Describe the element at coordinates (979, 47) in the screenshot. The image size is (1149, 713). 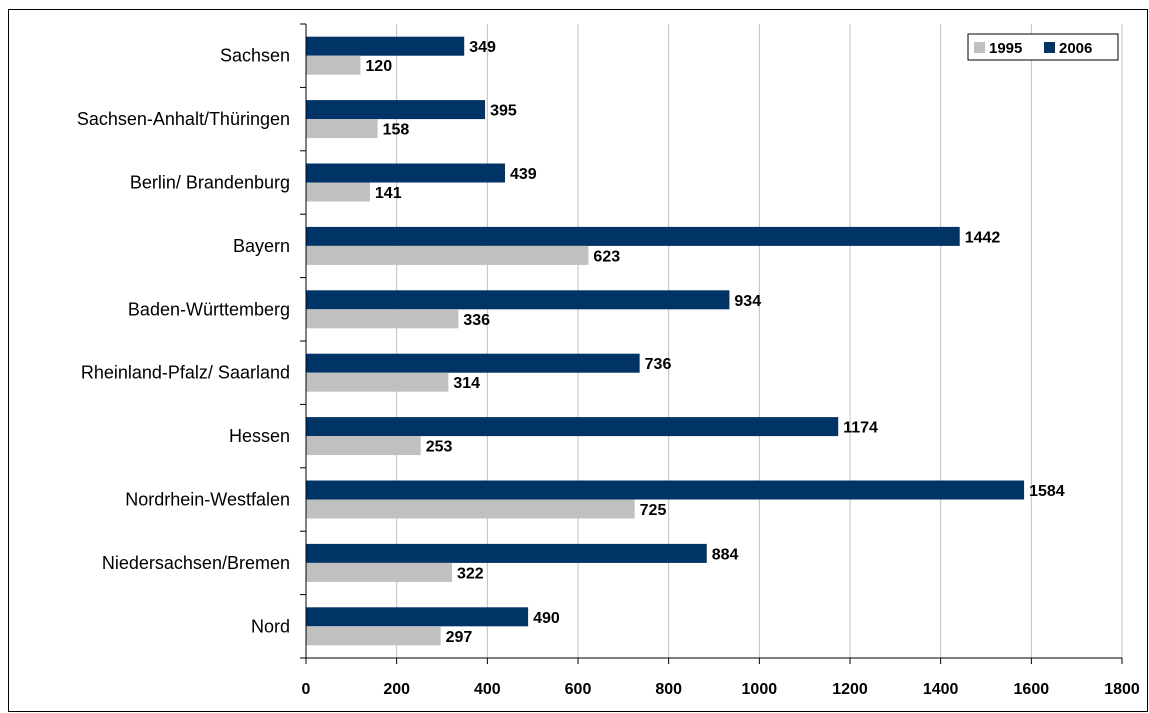
I see `legend-swatch-1995` at that location.